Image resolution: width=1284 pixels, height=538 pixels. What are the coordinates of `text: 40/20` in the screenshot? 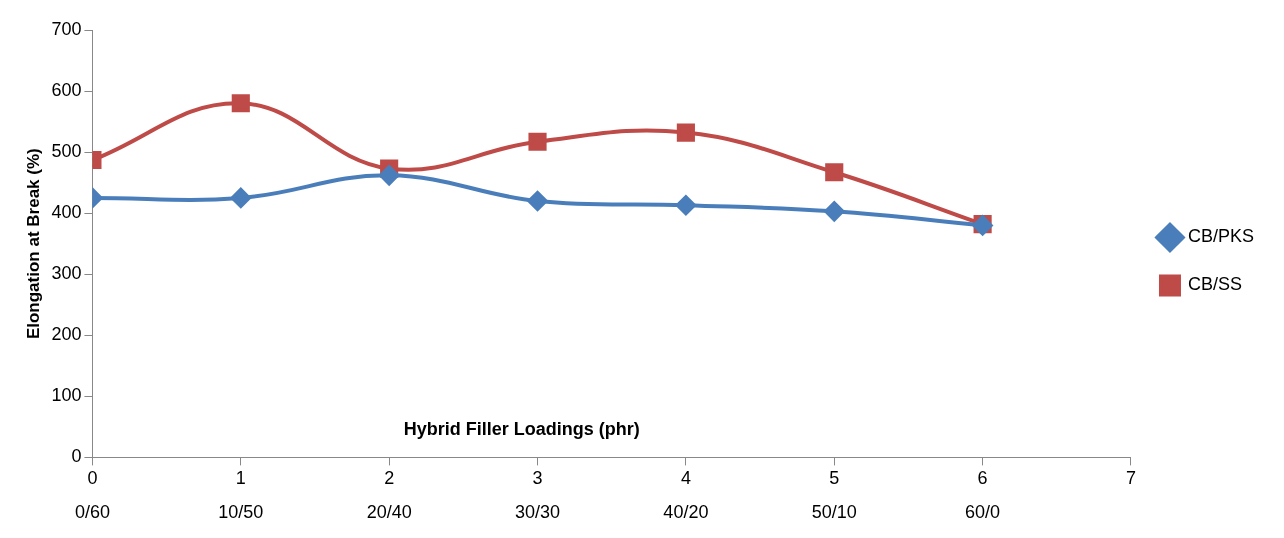 It's located at (686, 512).